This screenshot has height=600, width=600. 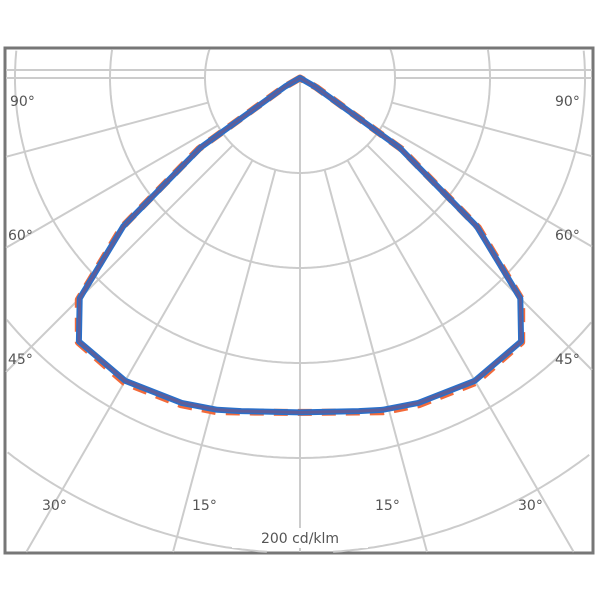 I want to click on label-right-15: 15°, so click(x=387, y=506).